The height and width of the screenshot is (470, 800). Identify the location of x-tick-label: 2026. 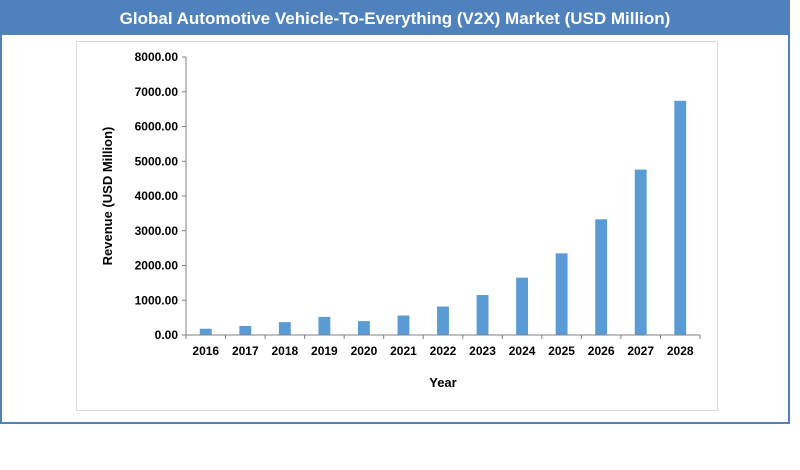
(601, 351).